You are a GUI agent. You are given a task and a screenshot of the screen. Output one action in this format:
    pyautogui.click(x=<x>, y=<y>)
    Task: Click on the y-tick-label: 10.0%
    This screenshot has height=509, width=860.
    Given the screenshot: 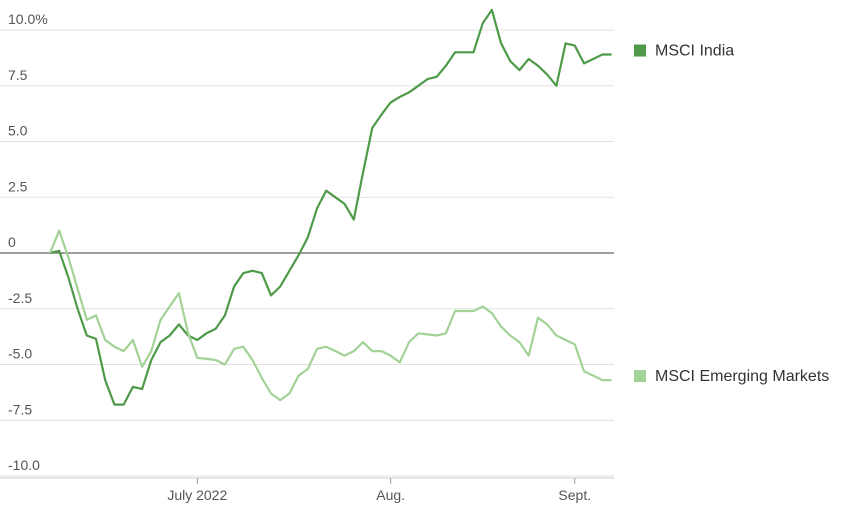 What is the action you would take?
    pyautogui.click(x=28, y=19)
    